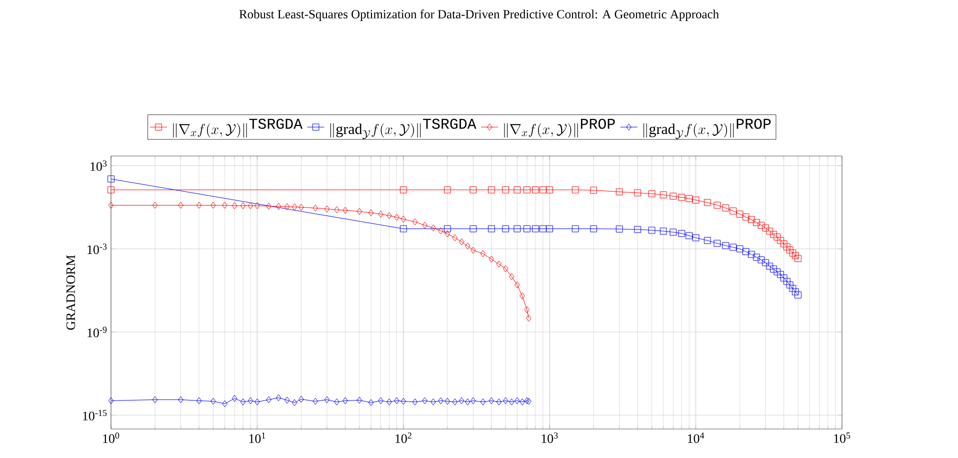  Describe the element at coordinates (95, 415) in the screenshot. I see `y-tick-label: 10$^{-15}$` at that location.